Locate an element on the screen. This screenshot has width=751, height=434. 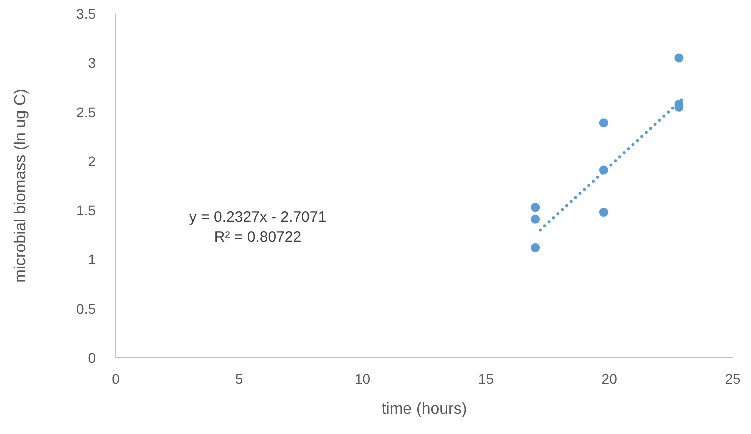
y-axis-title: microbial biomass (ln ug C) is located at coordinates (21, 186).